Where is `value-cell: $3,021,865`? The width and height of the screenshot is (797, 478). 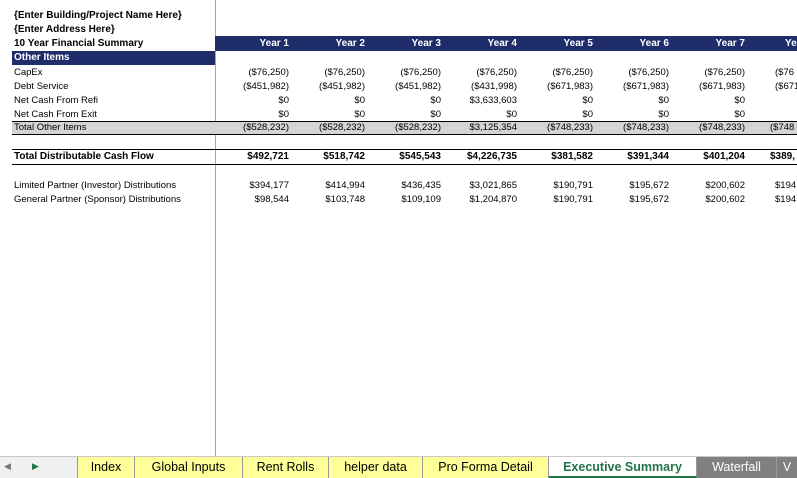
value-cell: $3,021,865 is located at coordinates (493, 185).